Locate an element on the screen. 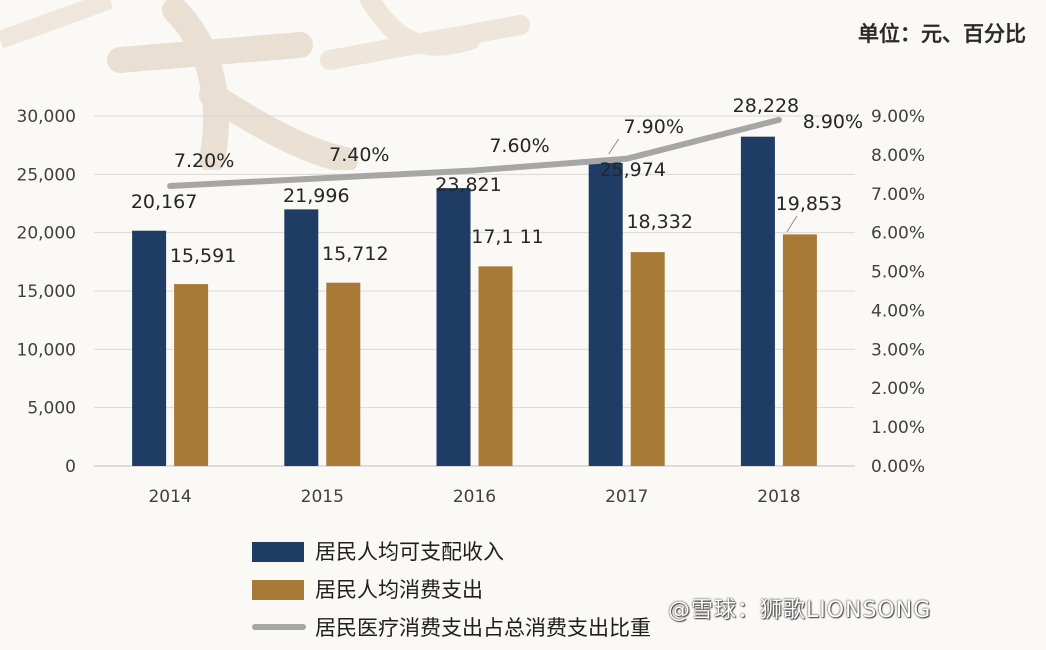 The image size is (1046, 650). y-left-tick-label: 0 is located at coordinates (70, 467).